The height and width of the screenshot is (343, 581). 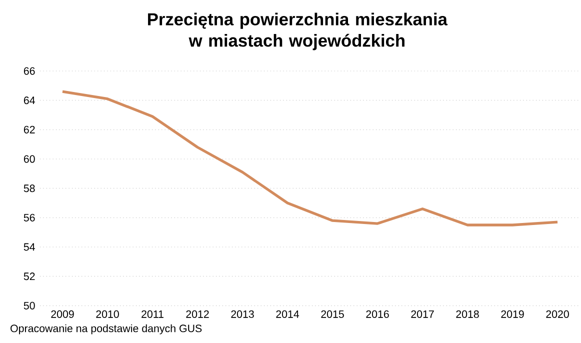 I want to click on chart-title: Przeciętna powierzchnia mieszkania w miastach wojewódzkich, so click(x=298, y=31).